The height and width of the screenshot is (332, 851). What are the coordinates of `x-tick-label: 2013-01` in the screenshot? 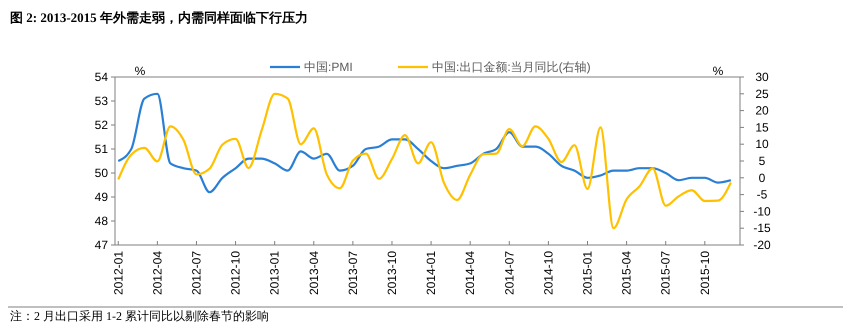 It's located at (275, 273).